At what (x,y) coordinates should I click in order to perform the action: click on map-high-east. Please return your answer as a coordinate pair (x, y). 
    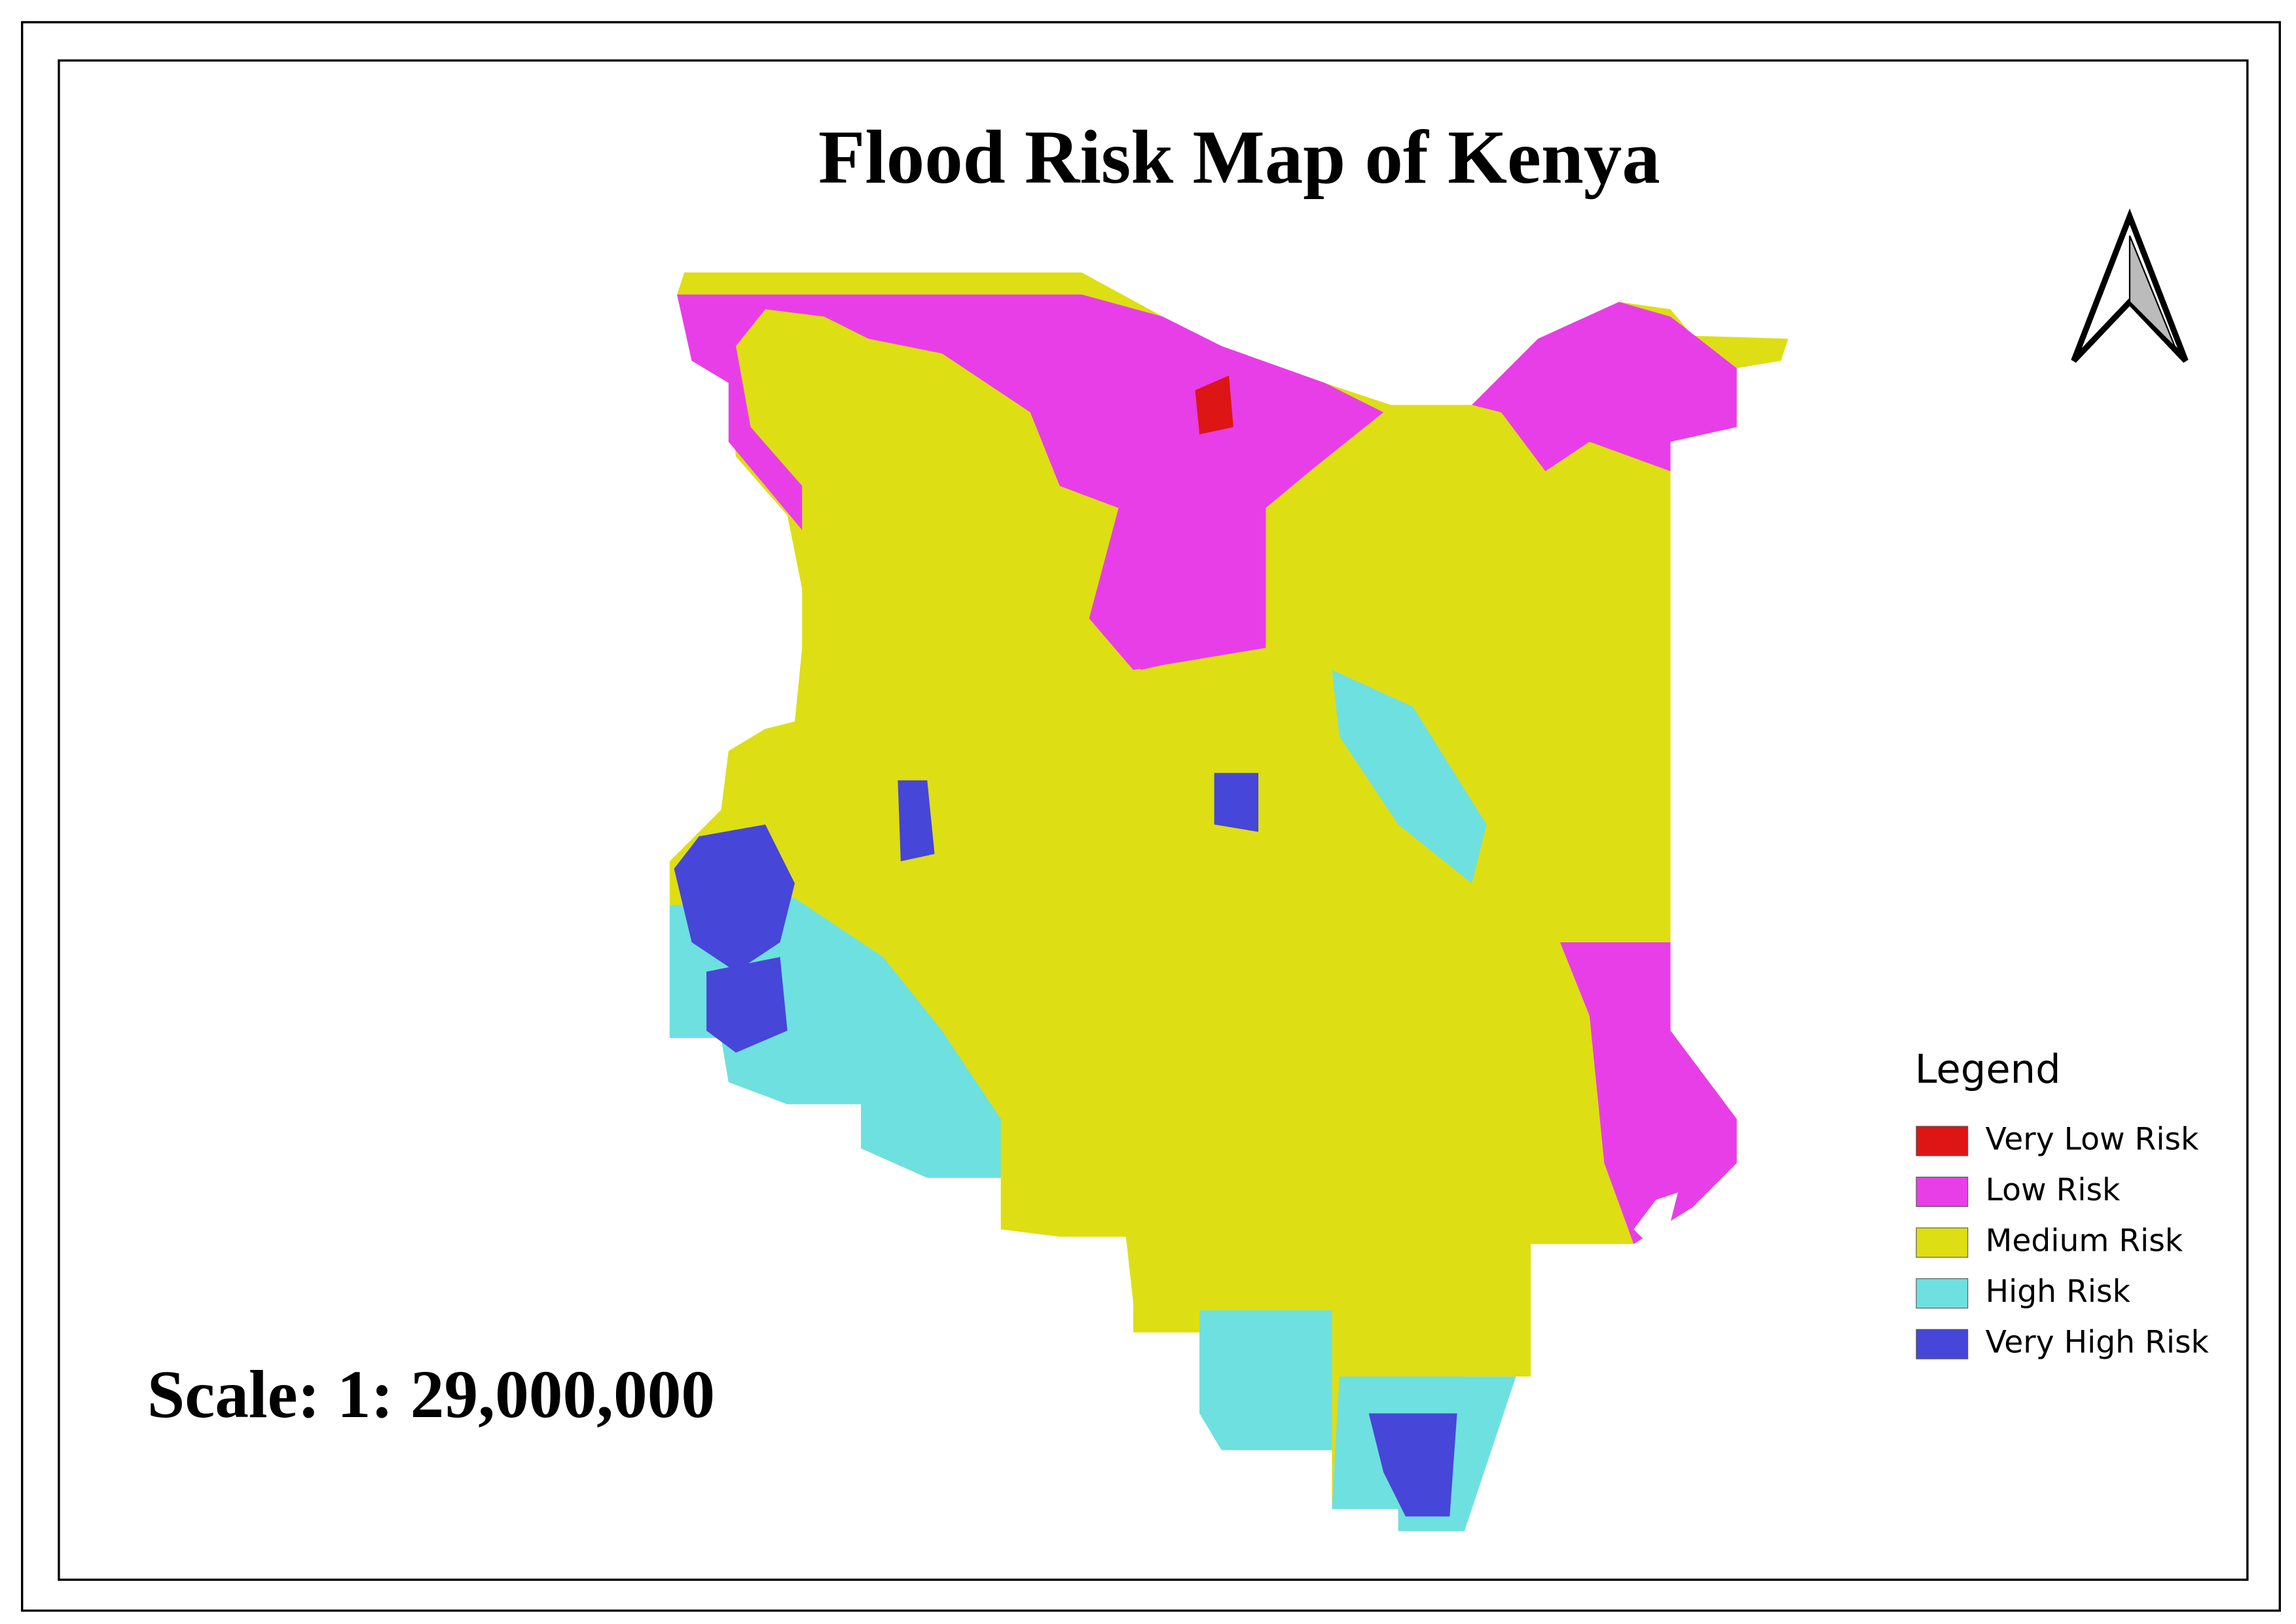
    Looking at the image, I should click on (1409, 777).